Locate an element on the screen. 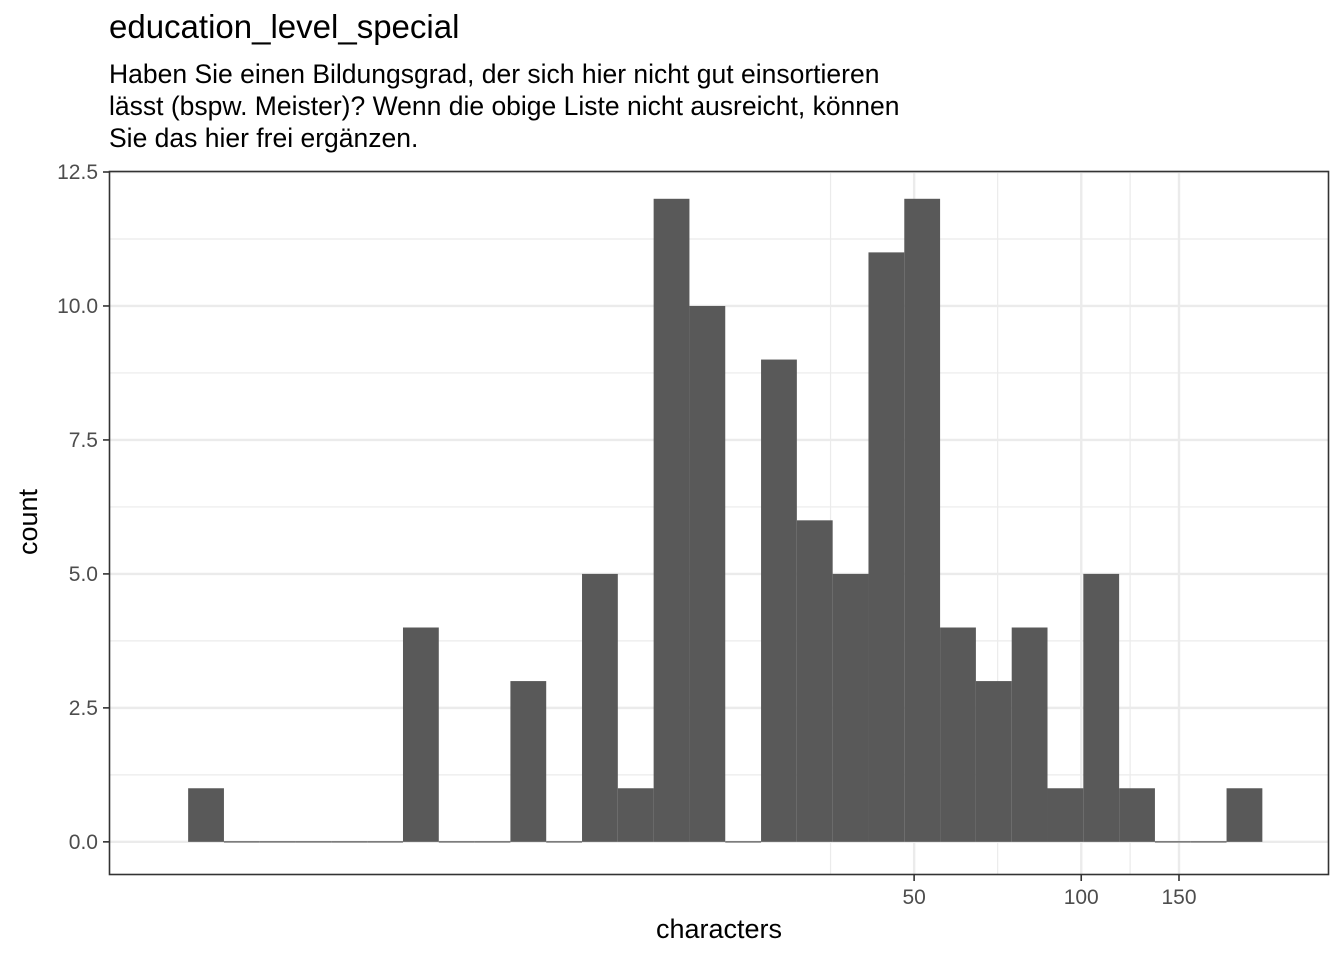 The image size is (1344, 960). x-tick-label: 150 is located at coordinates (1178, 897).